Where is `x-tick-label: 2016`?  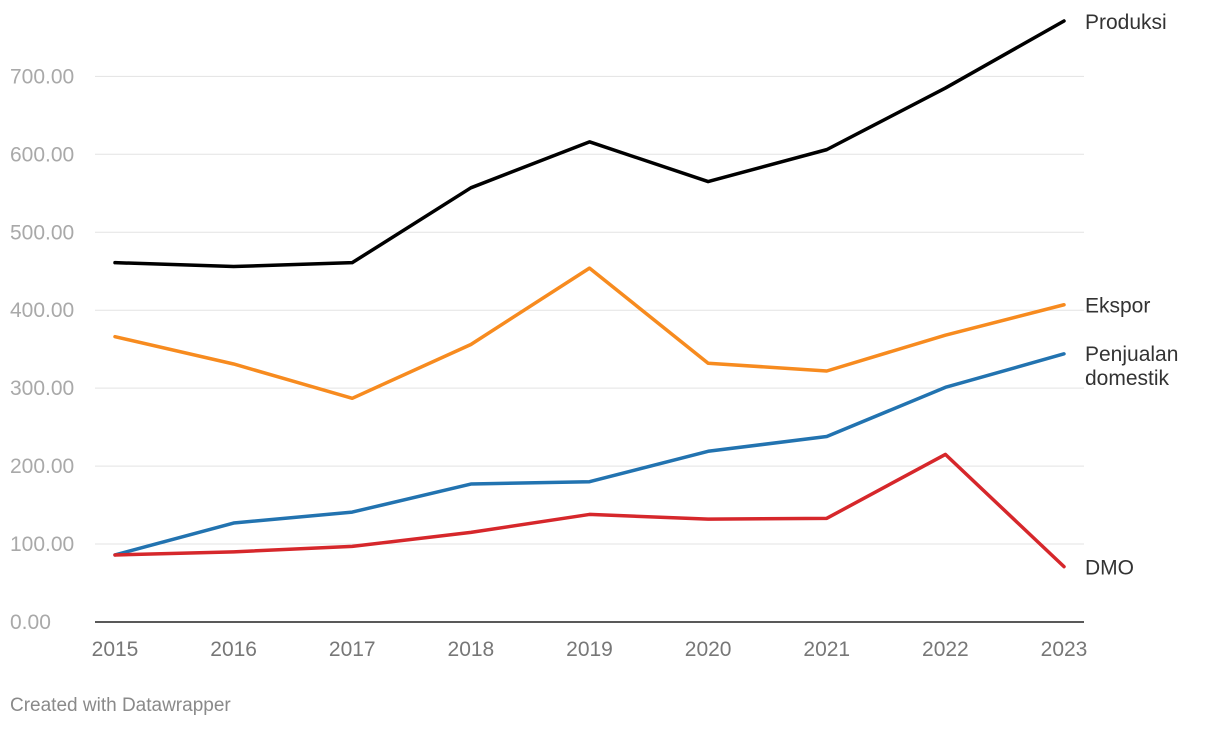
x-tick-label: 2016 is located at coordinates (233, 649).